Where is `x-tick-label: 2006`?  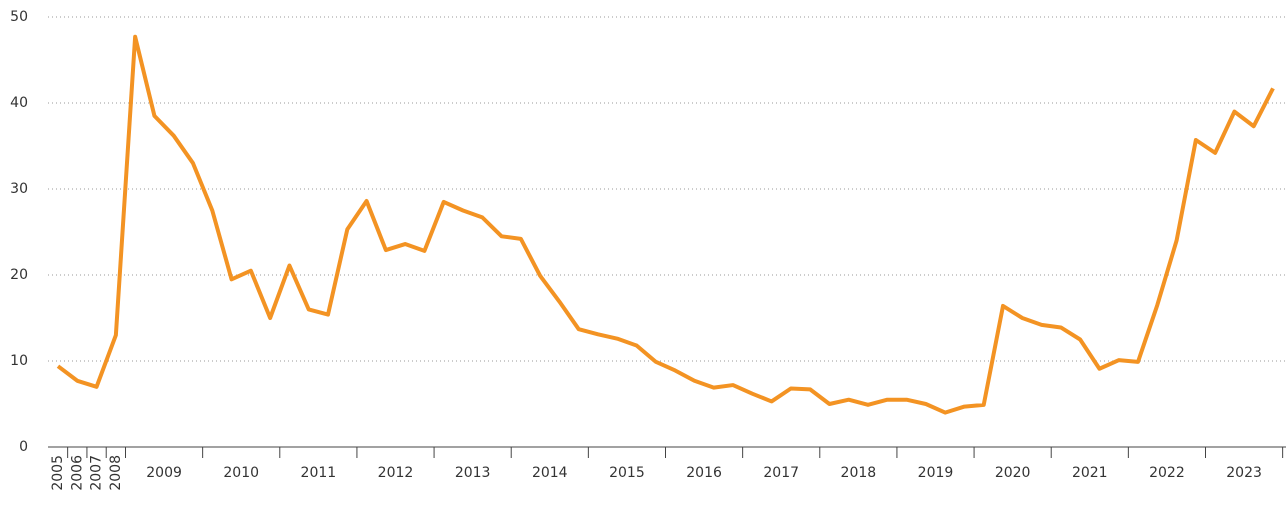
x-tick-label: 2006 is located at coordinates (77, 473).